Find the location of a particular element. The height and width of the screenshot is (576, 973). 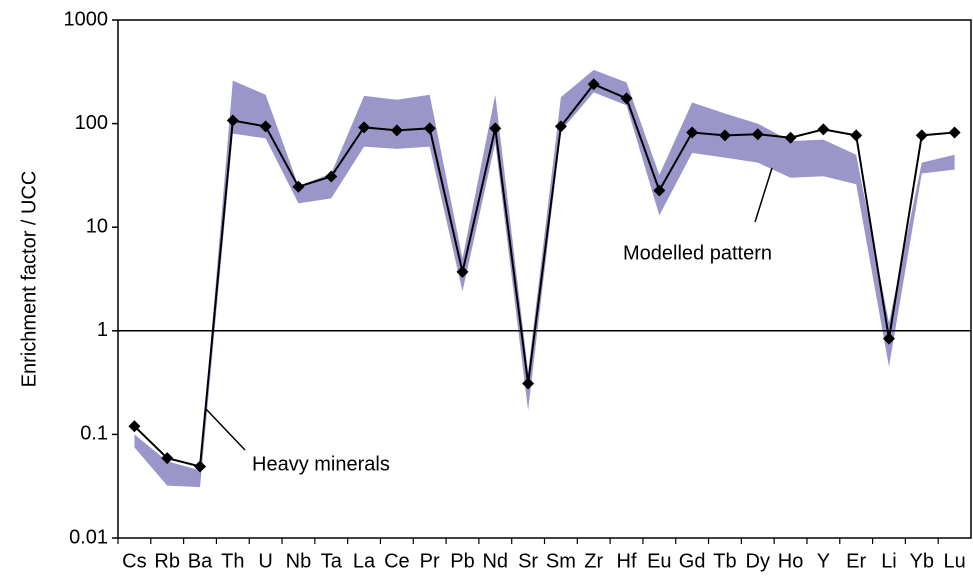

x-tick-label: Er is located at coordinates (856, 561).